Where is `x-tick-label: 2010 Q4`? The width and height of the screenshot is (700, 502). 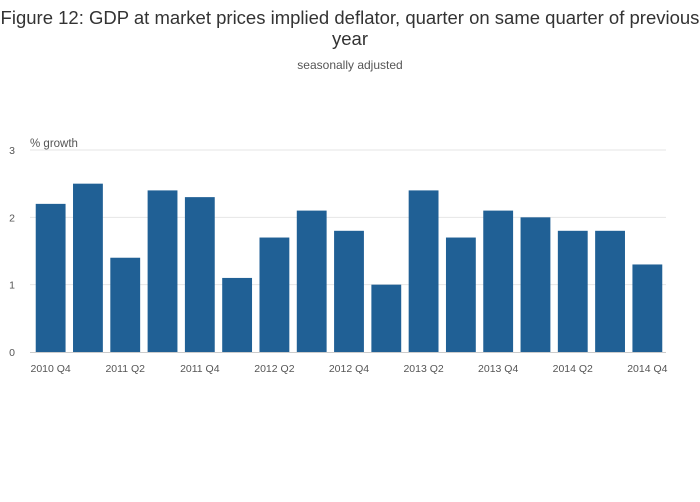
x-tick-label: 2010 Q4 is located at coordinates (50, 369).